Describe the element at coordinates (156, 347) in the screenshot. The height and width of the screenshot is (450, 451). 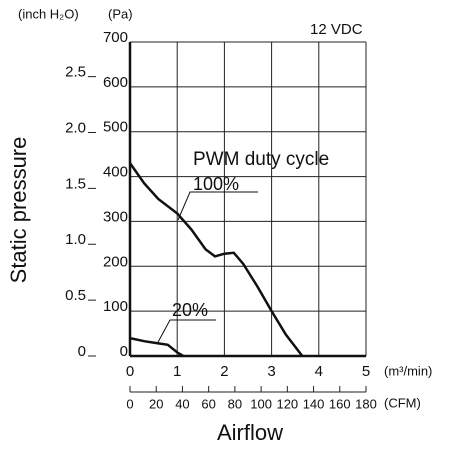
I see `curve` at that location.